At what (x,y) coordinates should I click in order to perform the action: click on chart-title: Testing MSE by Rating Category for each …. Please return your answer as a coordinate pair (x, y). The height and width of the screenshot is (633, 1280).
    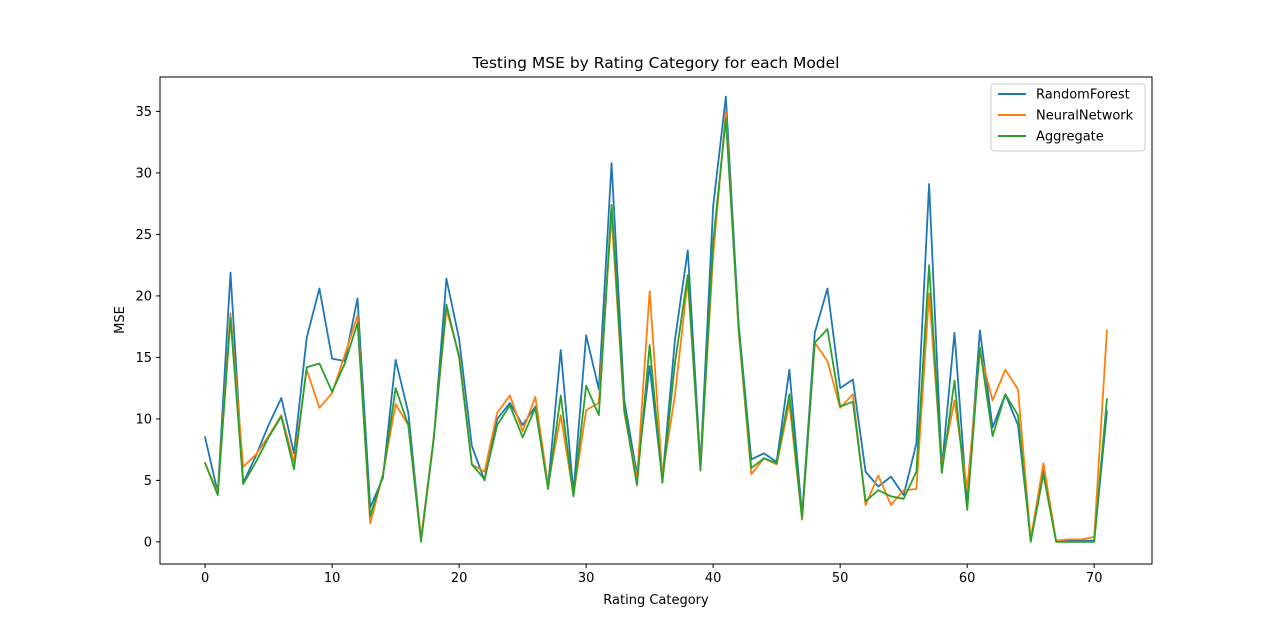
    Looking at the image, I should click on (655, 63).